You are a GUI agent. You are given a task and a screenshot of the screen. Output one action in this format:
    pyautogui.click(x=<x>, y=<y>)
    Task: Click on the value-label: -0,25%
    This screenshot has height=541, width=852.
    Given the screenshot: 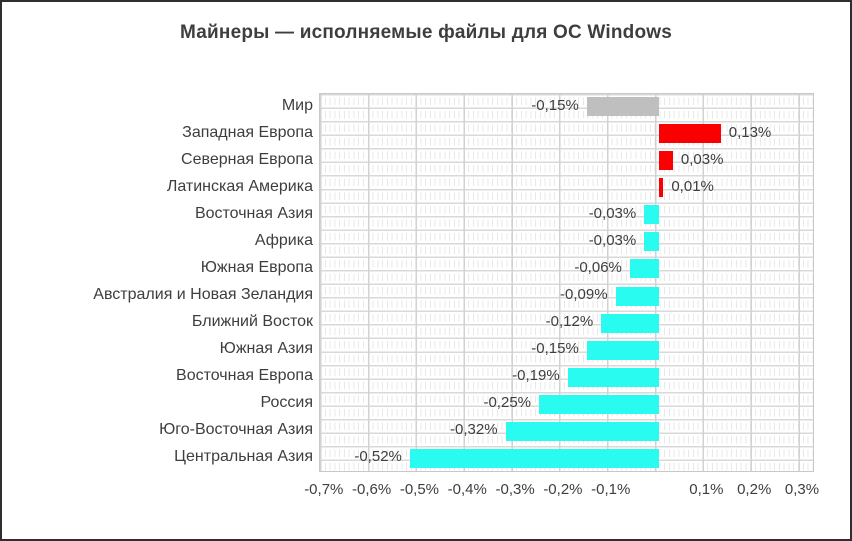 What is the action you would take?
    pyautogui.click(x=507, y=403)
    